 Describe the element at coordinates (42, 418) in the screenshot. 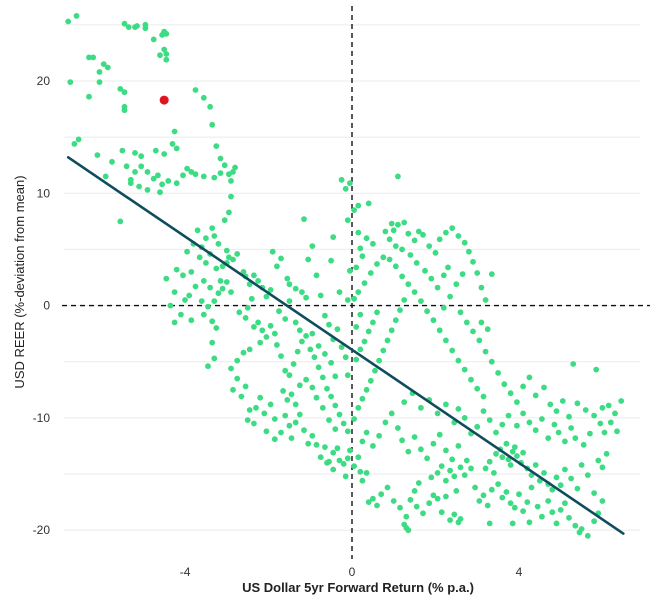

I see `y-tick-label: -10` at that location.